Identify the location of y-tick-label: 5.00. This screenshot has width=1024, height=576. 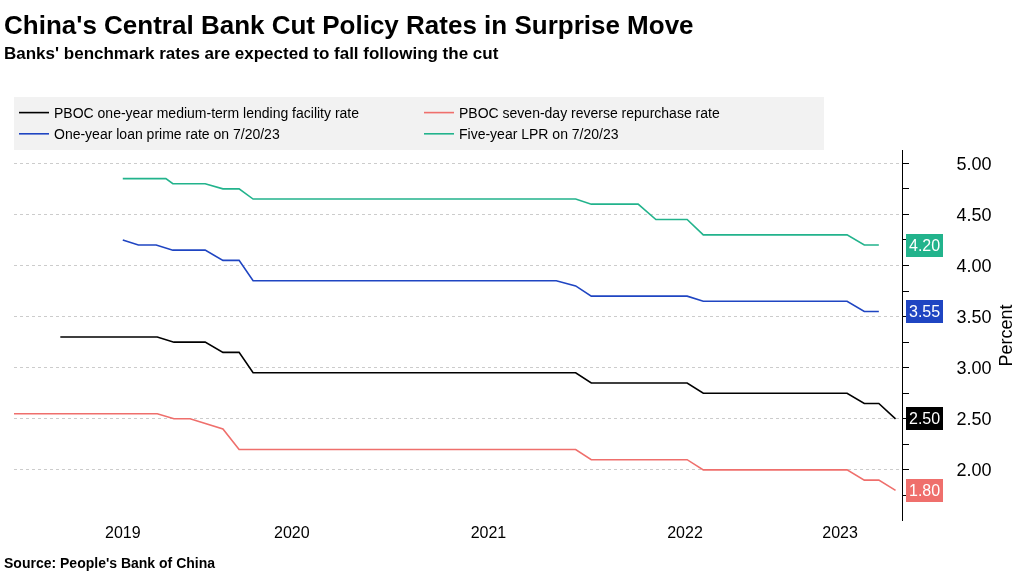
(974, 163).